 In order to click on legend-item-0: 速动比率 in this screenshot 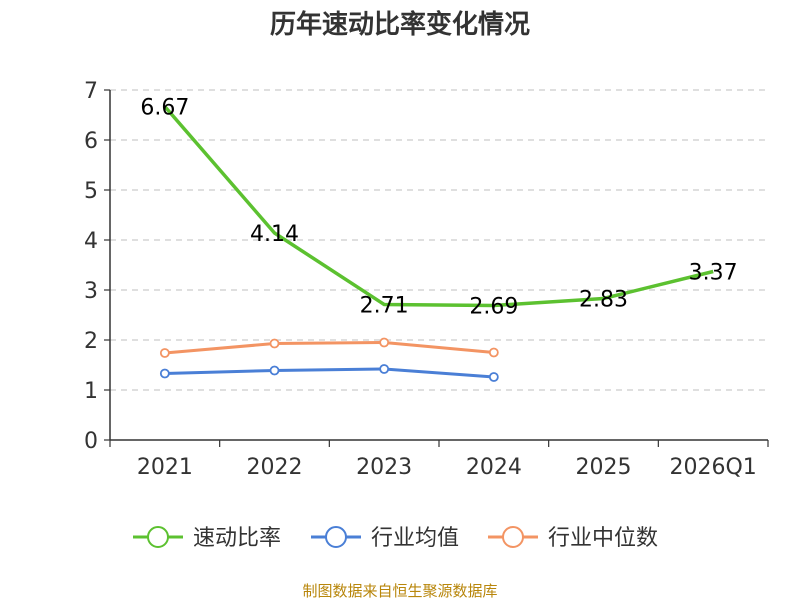, I will do `click(207, 538)`.